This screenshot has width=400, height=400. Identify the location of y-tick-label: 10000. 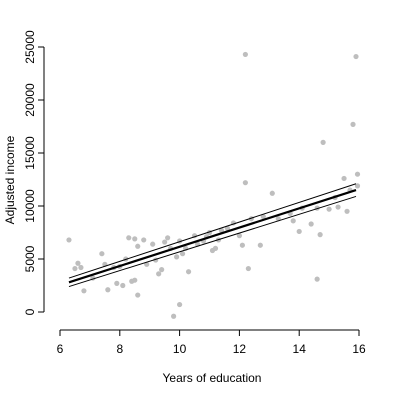
(30, 206).